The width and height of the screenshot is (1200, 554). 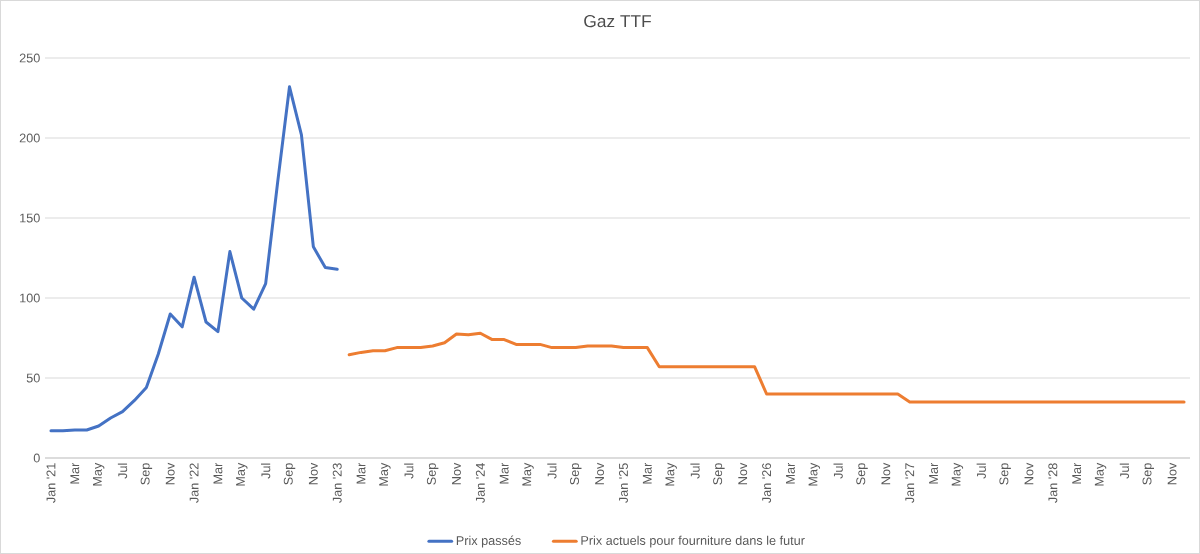 What do you see at coordinates (623, 483) in the screenshot?
I see `x-tick-label: Jan '25` at bounding box center [623, 483].